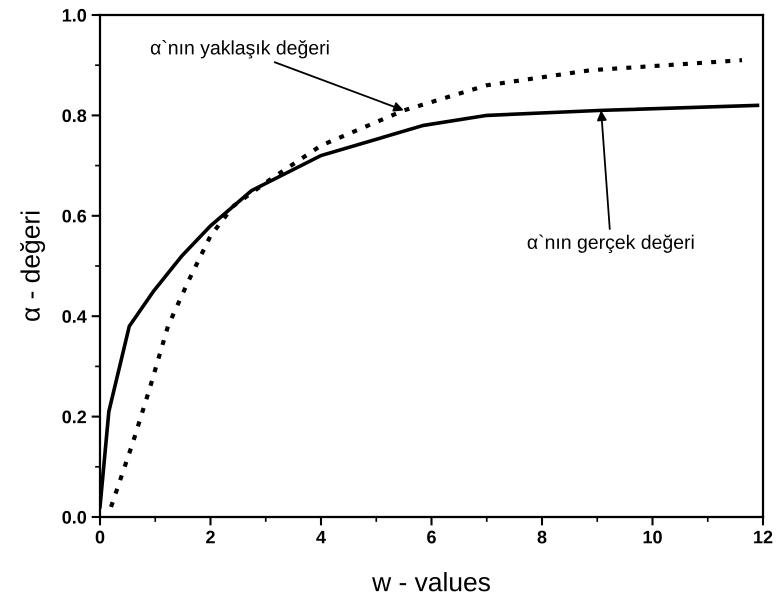 The width and height of the screenshot is (778, 606). I want to click on x-axis-title: w - values, so click(431, 582).